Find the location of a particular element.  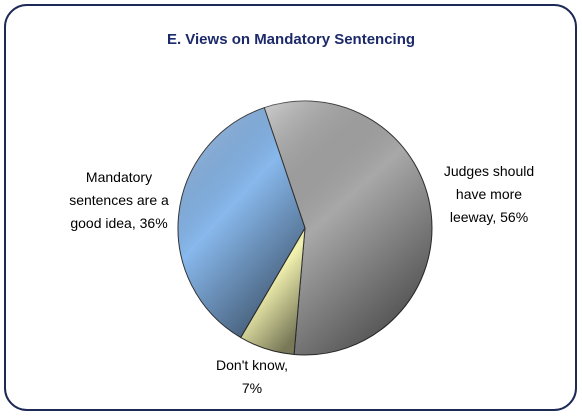

data-label: Don't know, 7% is located at coordinates (252, 376).